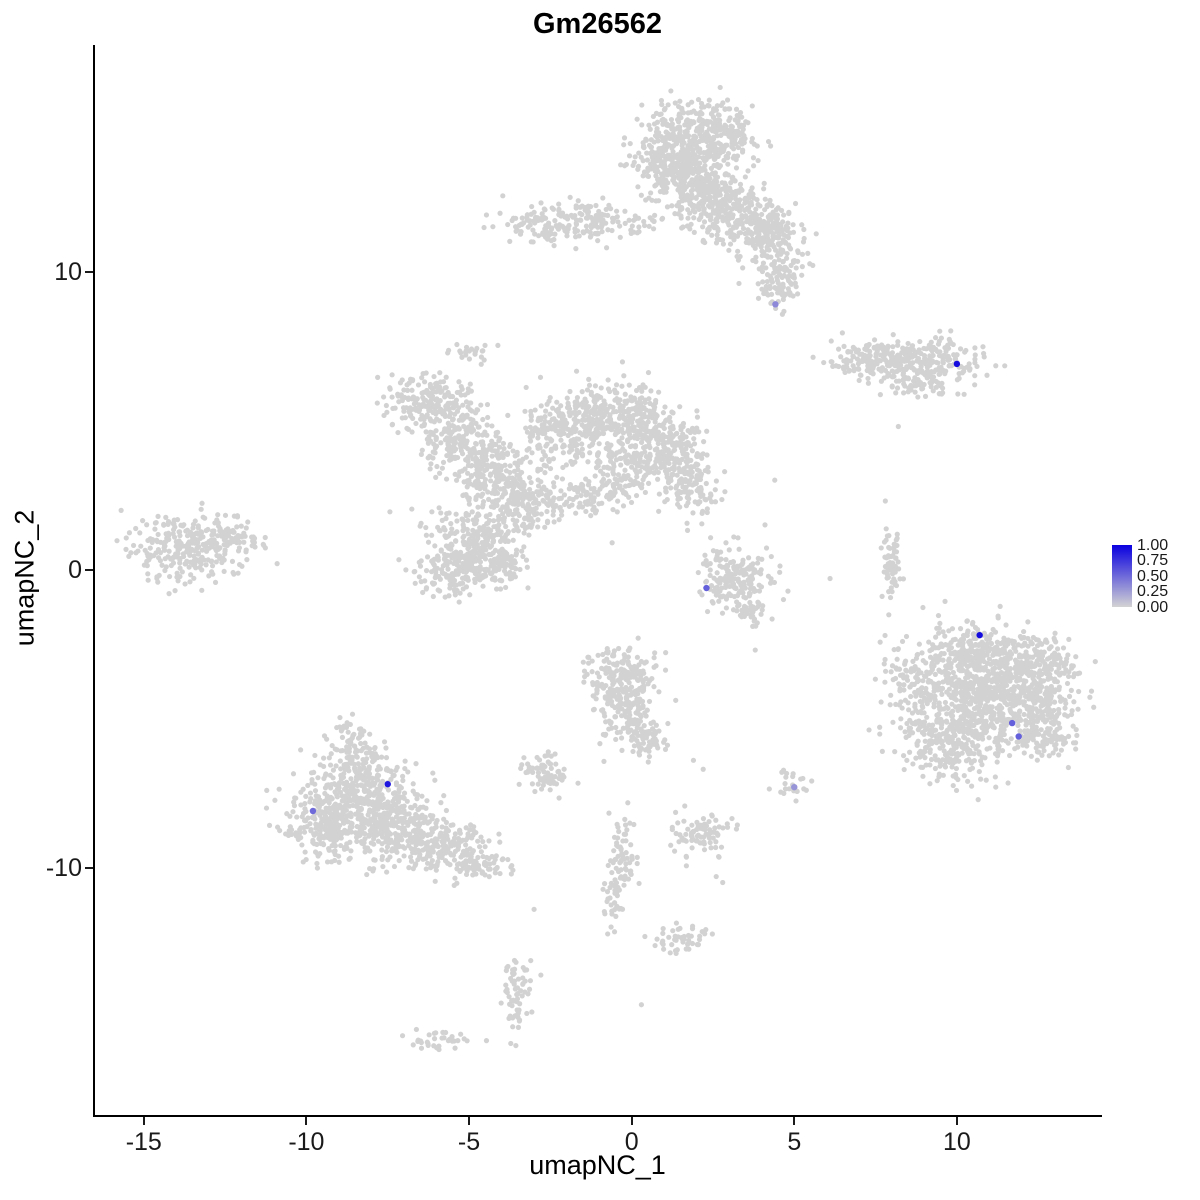 The height and width of the screenshot is (1200, 1200). Describe the element at coordinates (1153, 545) in the screenshot. I see `colorbar-label: 1.00` at that location.